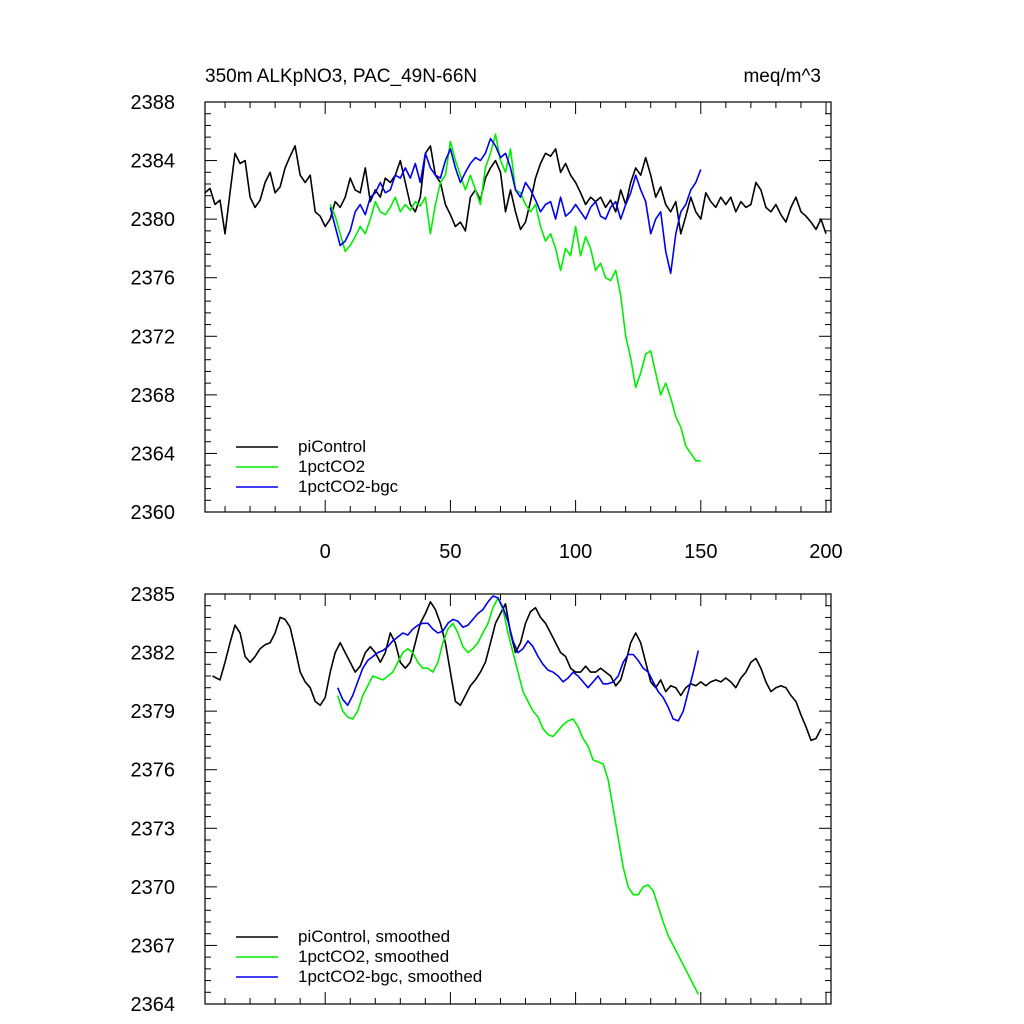 The width and height of the screenshot is (1024, 1024). I want to click on x-tick-label: 150, so click(700, 552).